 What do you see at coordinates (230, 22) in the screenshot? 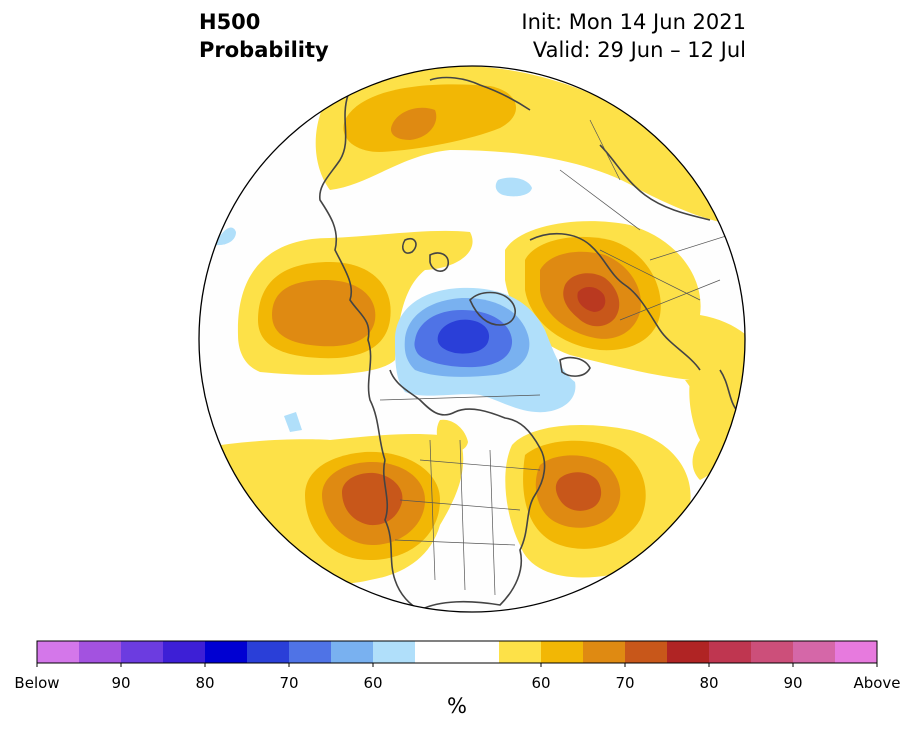
I see `variable-title: H500` at bounding box center [230, 22].